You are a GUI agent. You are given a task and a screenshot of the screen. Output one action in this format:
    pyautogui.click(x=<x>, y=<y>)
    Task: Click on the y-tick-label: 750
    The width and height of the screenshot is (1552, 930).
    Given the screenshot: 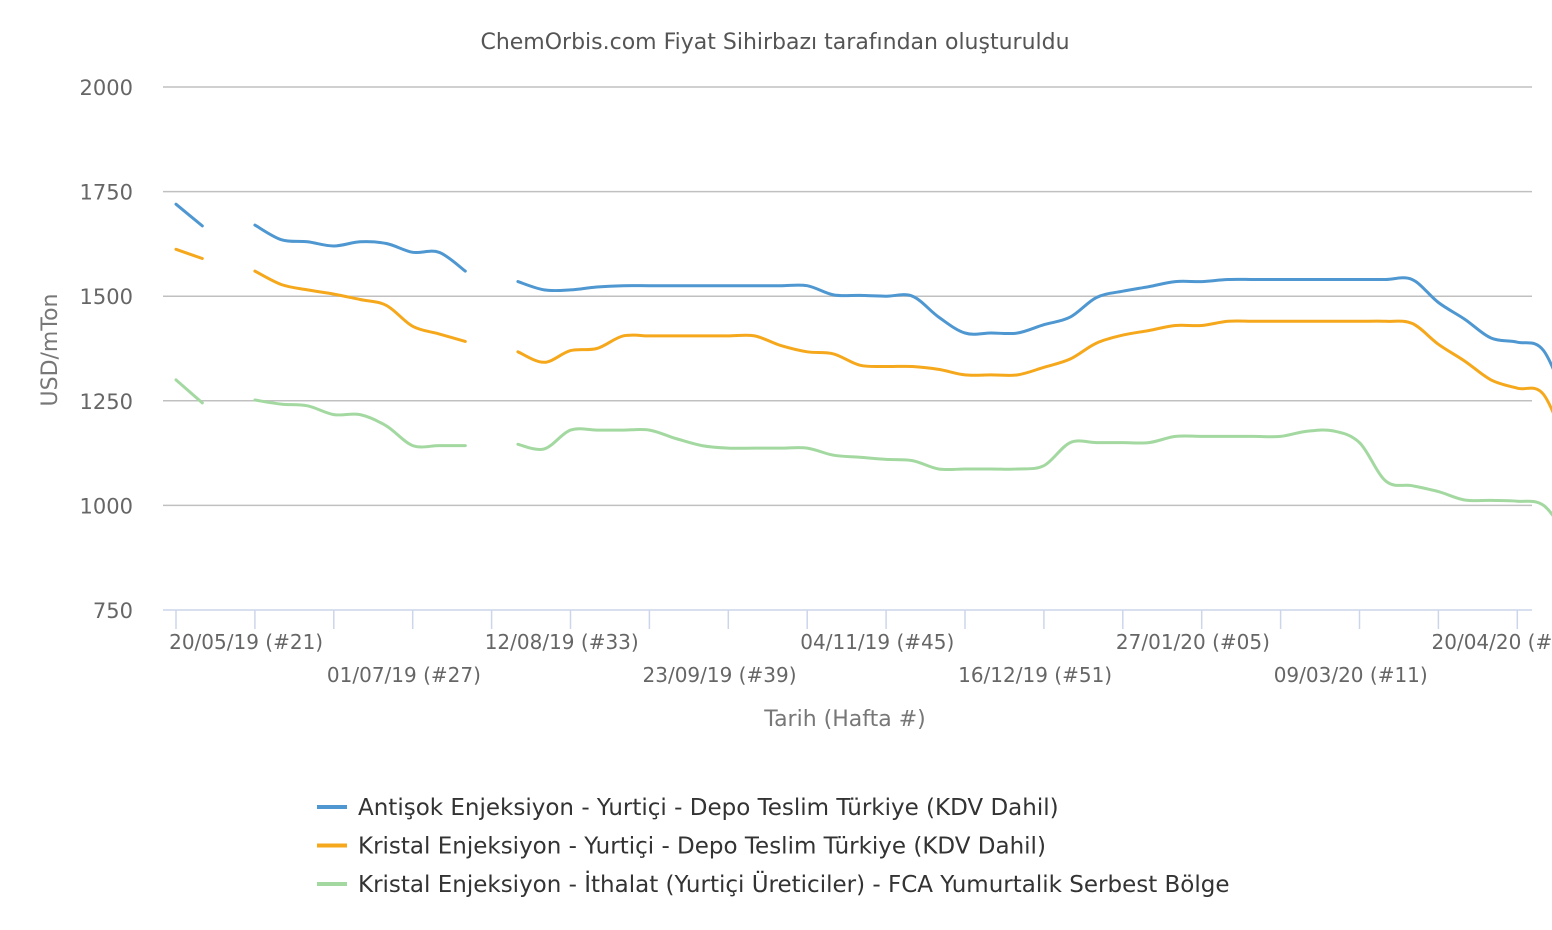 What is the action you would take?
    pyautogui.click(x=113, y=611)
    